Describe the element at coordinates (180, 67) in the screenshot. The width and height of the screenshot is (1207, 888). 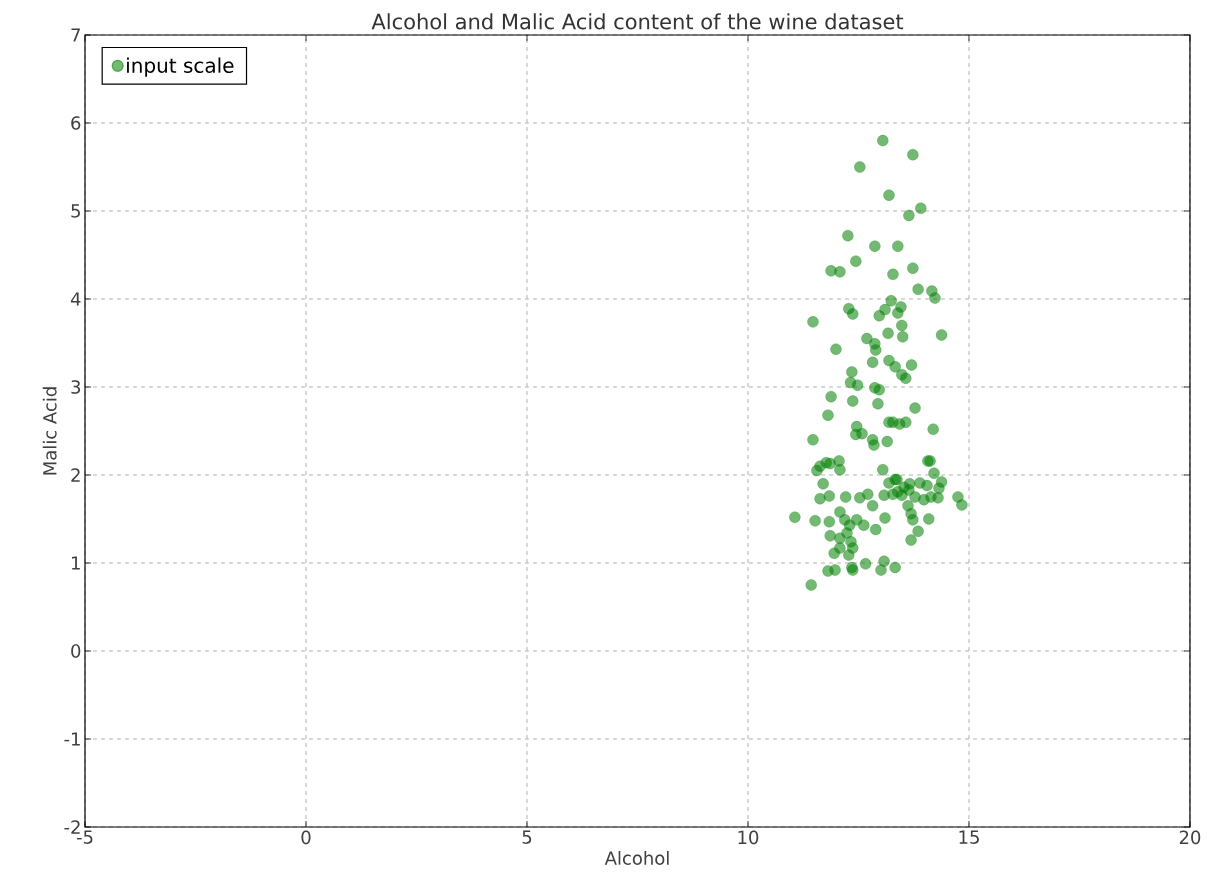
I see `legend-label: input scale` at that location.